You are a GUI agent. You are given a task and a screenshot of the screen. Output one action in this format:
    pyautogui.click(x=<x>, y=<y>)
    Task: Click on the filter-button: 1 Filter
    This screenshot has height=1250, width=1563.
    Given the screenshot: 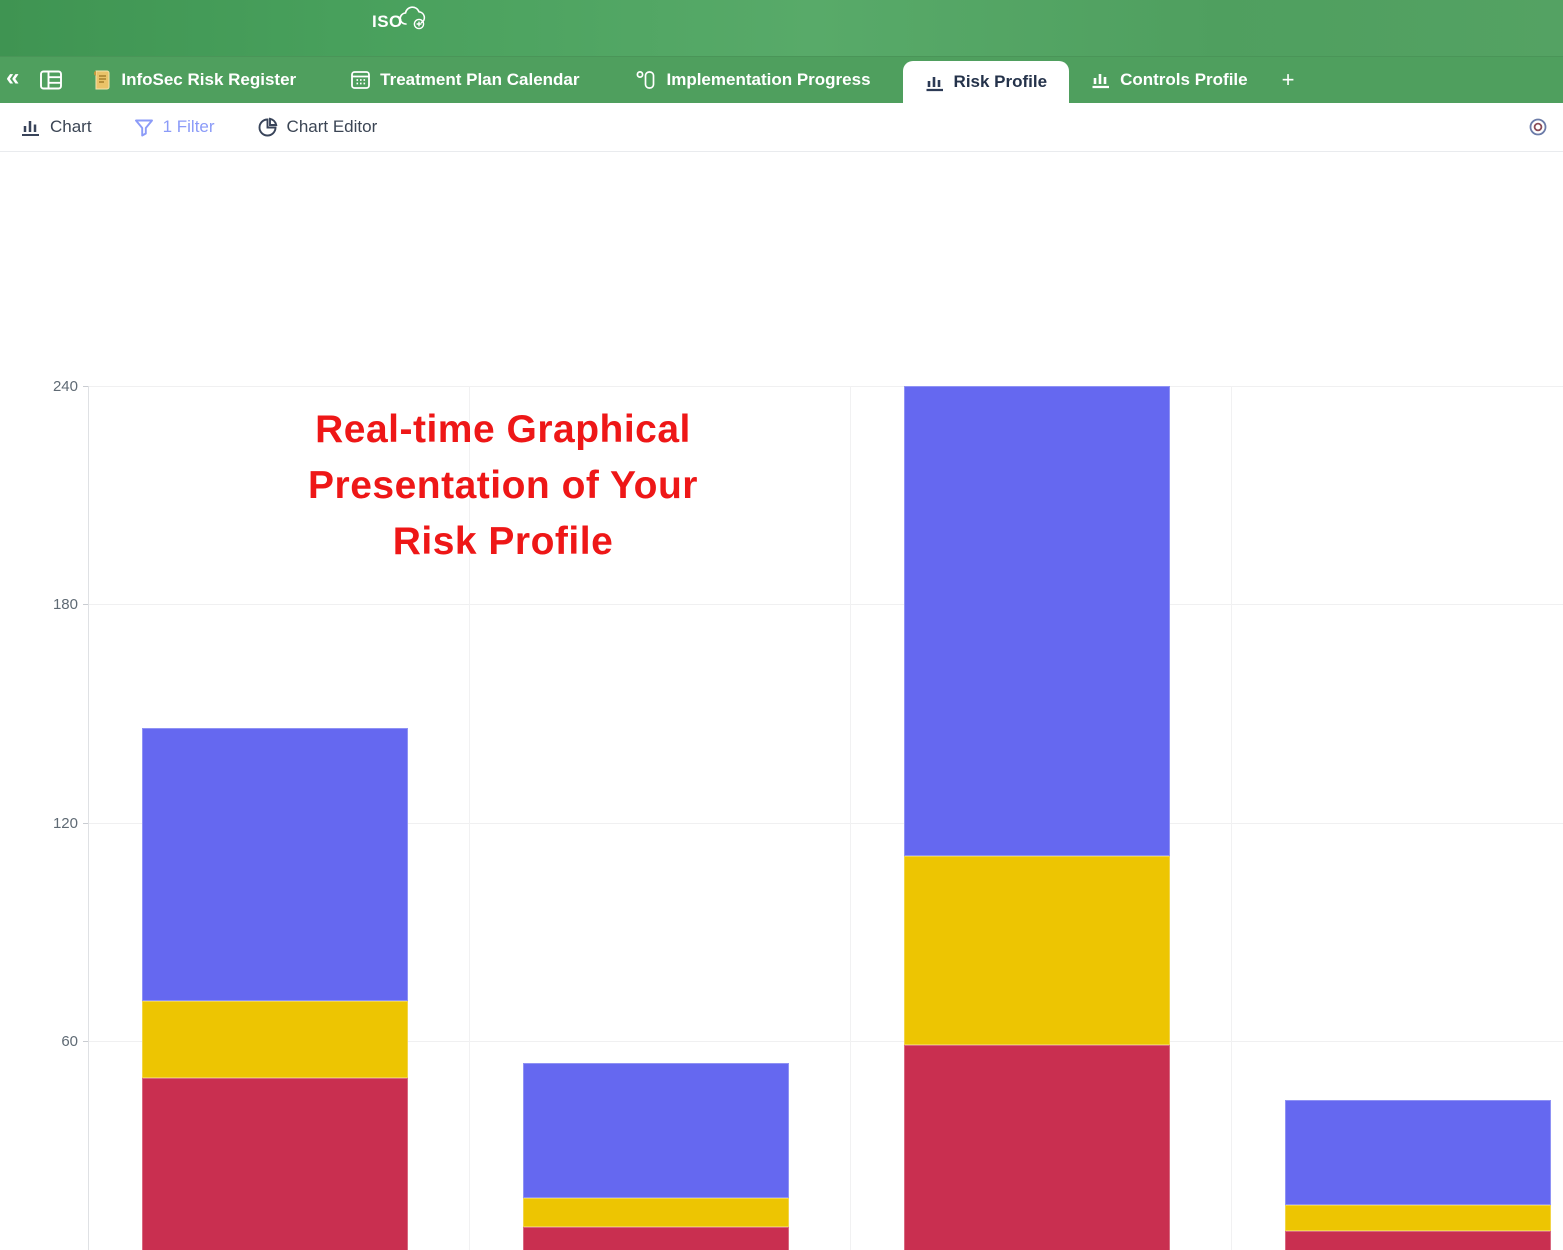 What is the action you would take?
    pyautogui.click(x=174, y=127)
    